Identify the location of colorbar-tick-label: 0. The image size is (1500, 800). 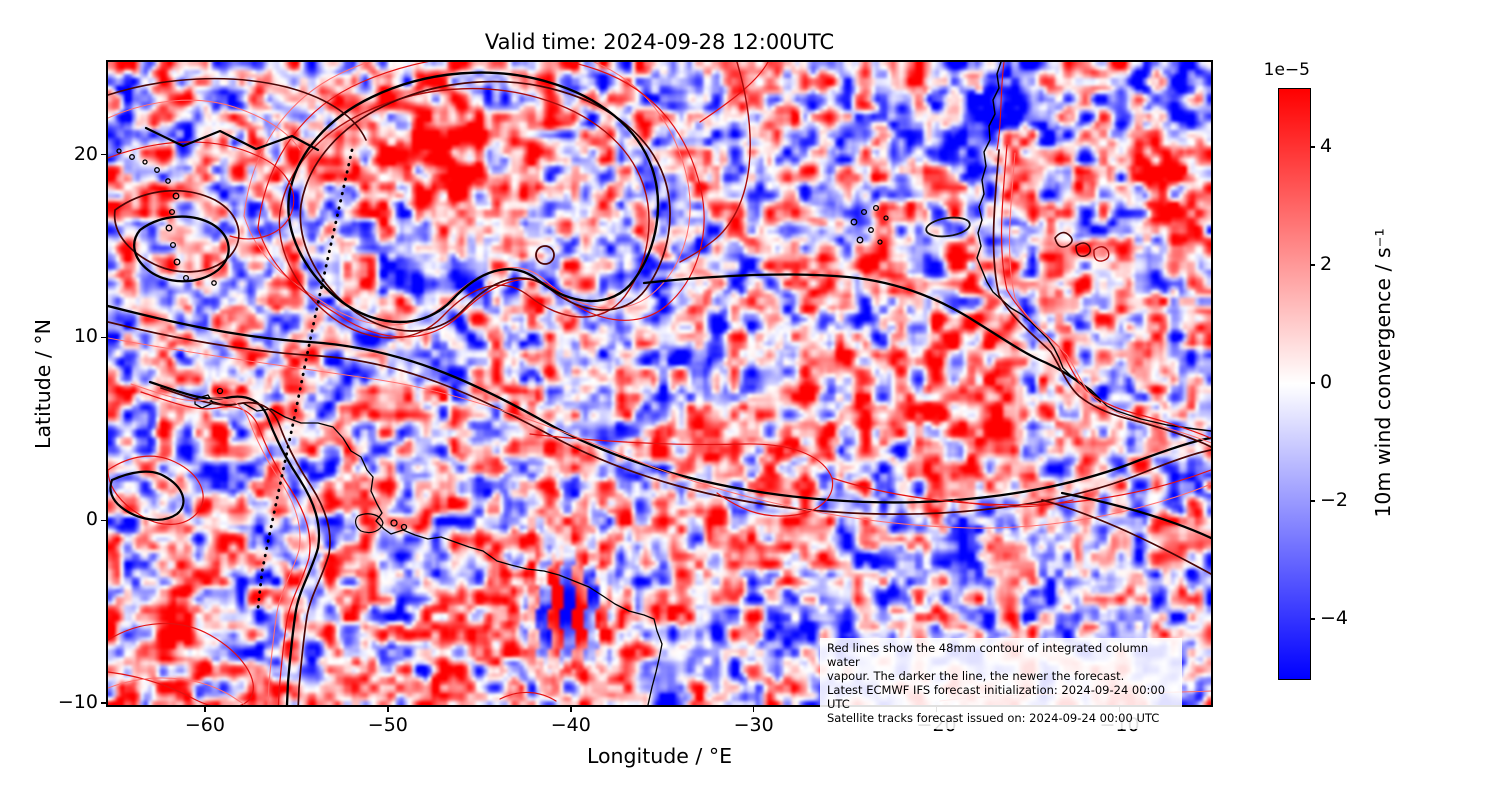
(1326, 382).